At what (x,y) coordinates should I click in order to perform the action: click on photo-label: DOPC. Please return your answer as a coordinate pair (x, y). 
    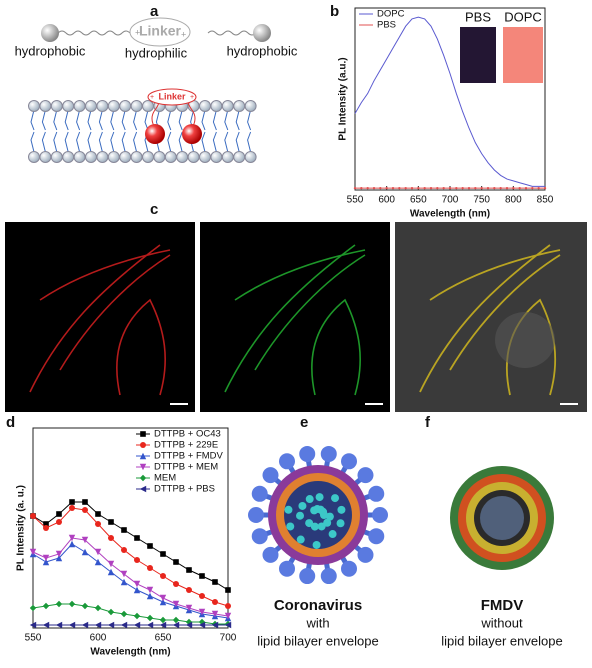
    Looking at the image, I should click on (523, 16).